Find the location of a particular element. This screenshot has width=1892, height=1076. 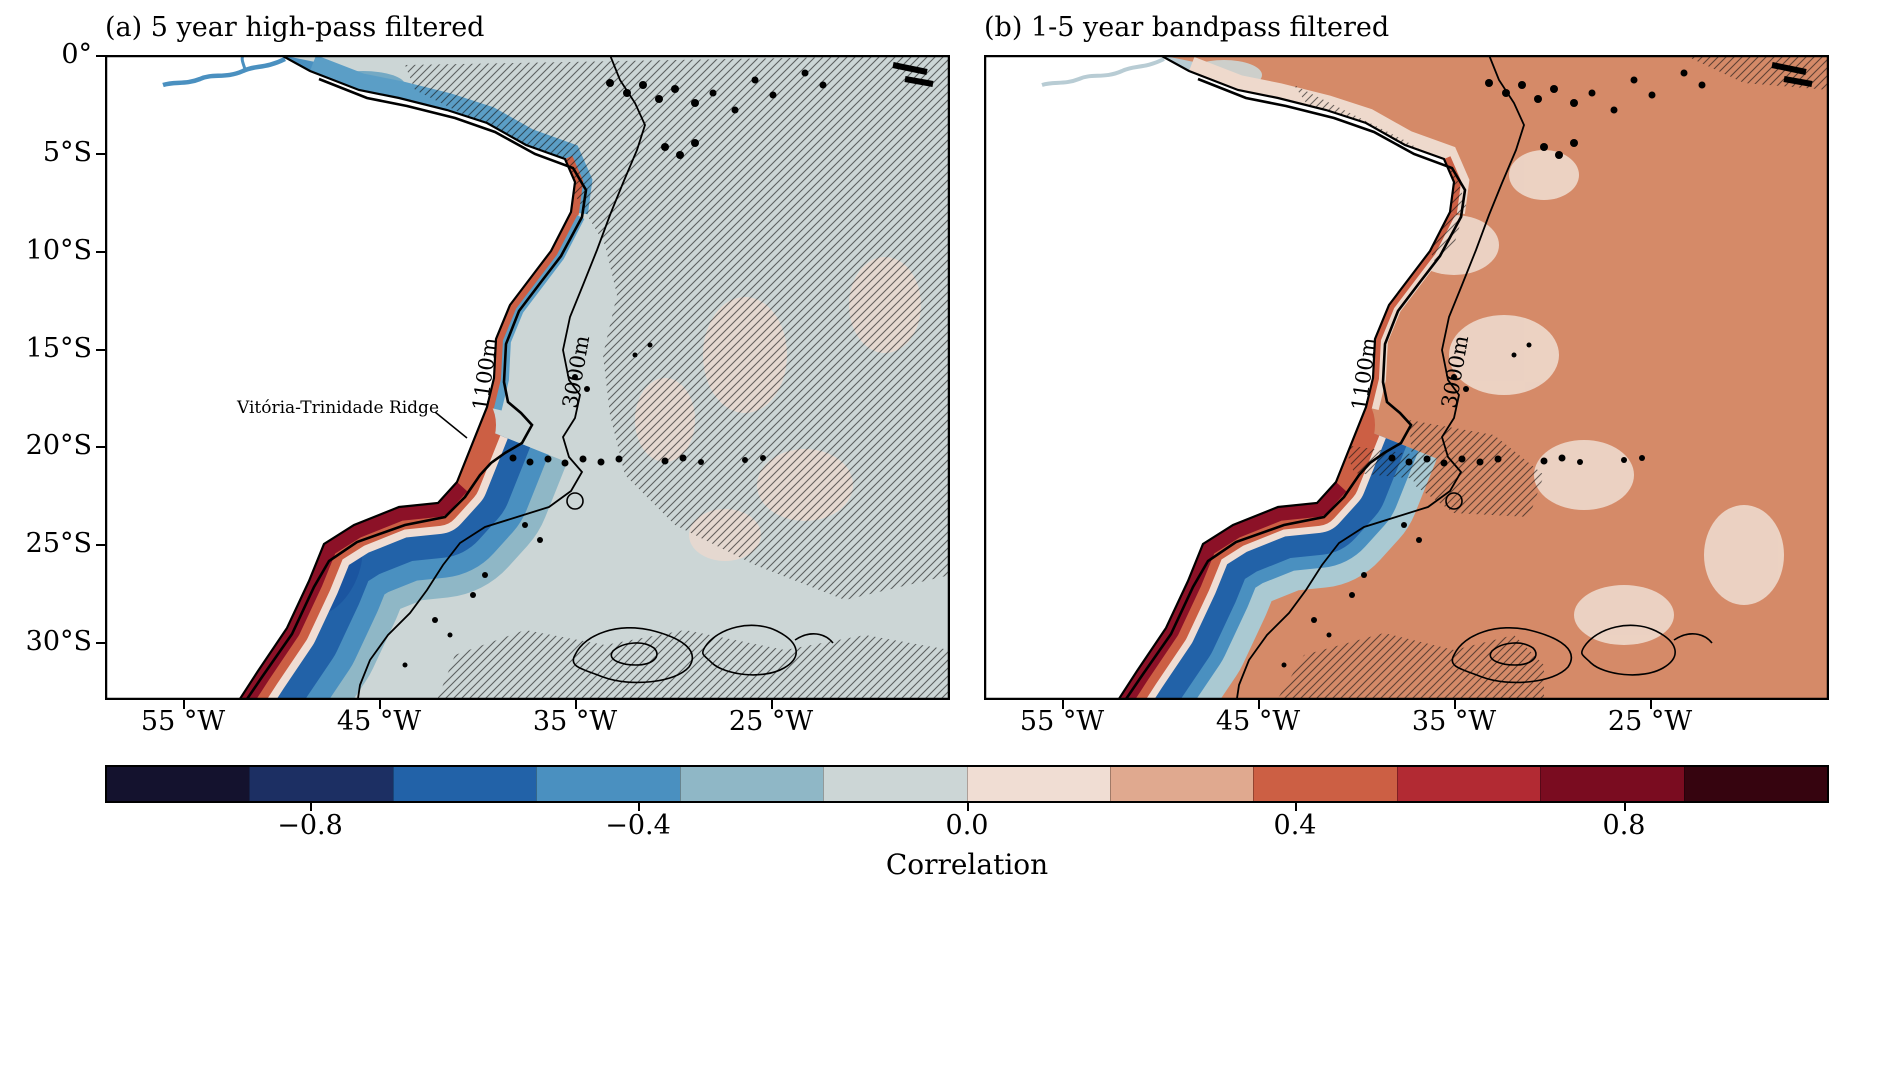

panel-a-title: (a) 5 year high-pass filtered is located at coordinates (295, 27).